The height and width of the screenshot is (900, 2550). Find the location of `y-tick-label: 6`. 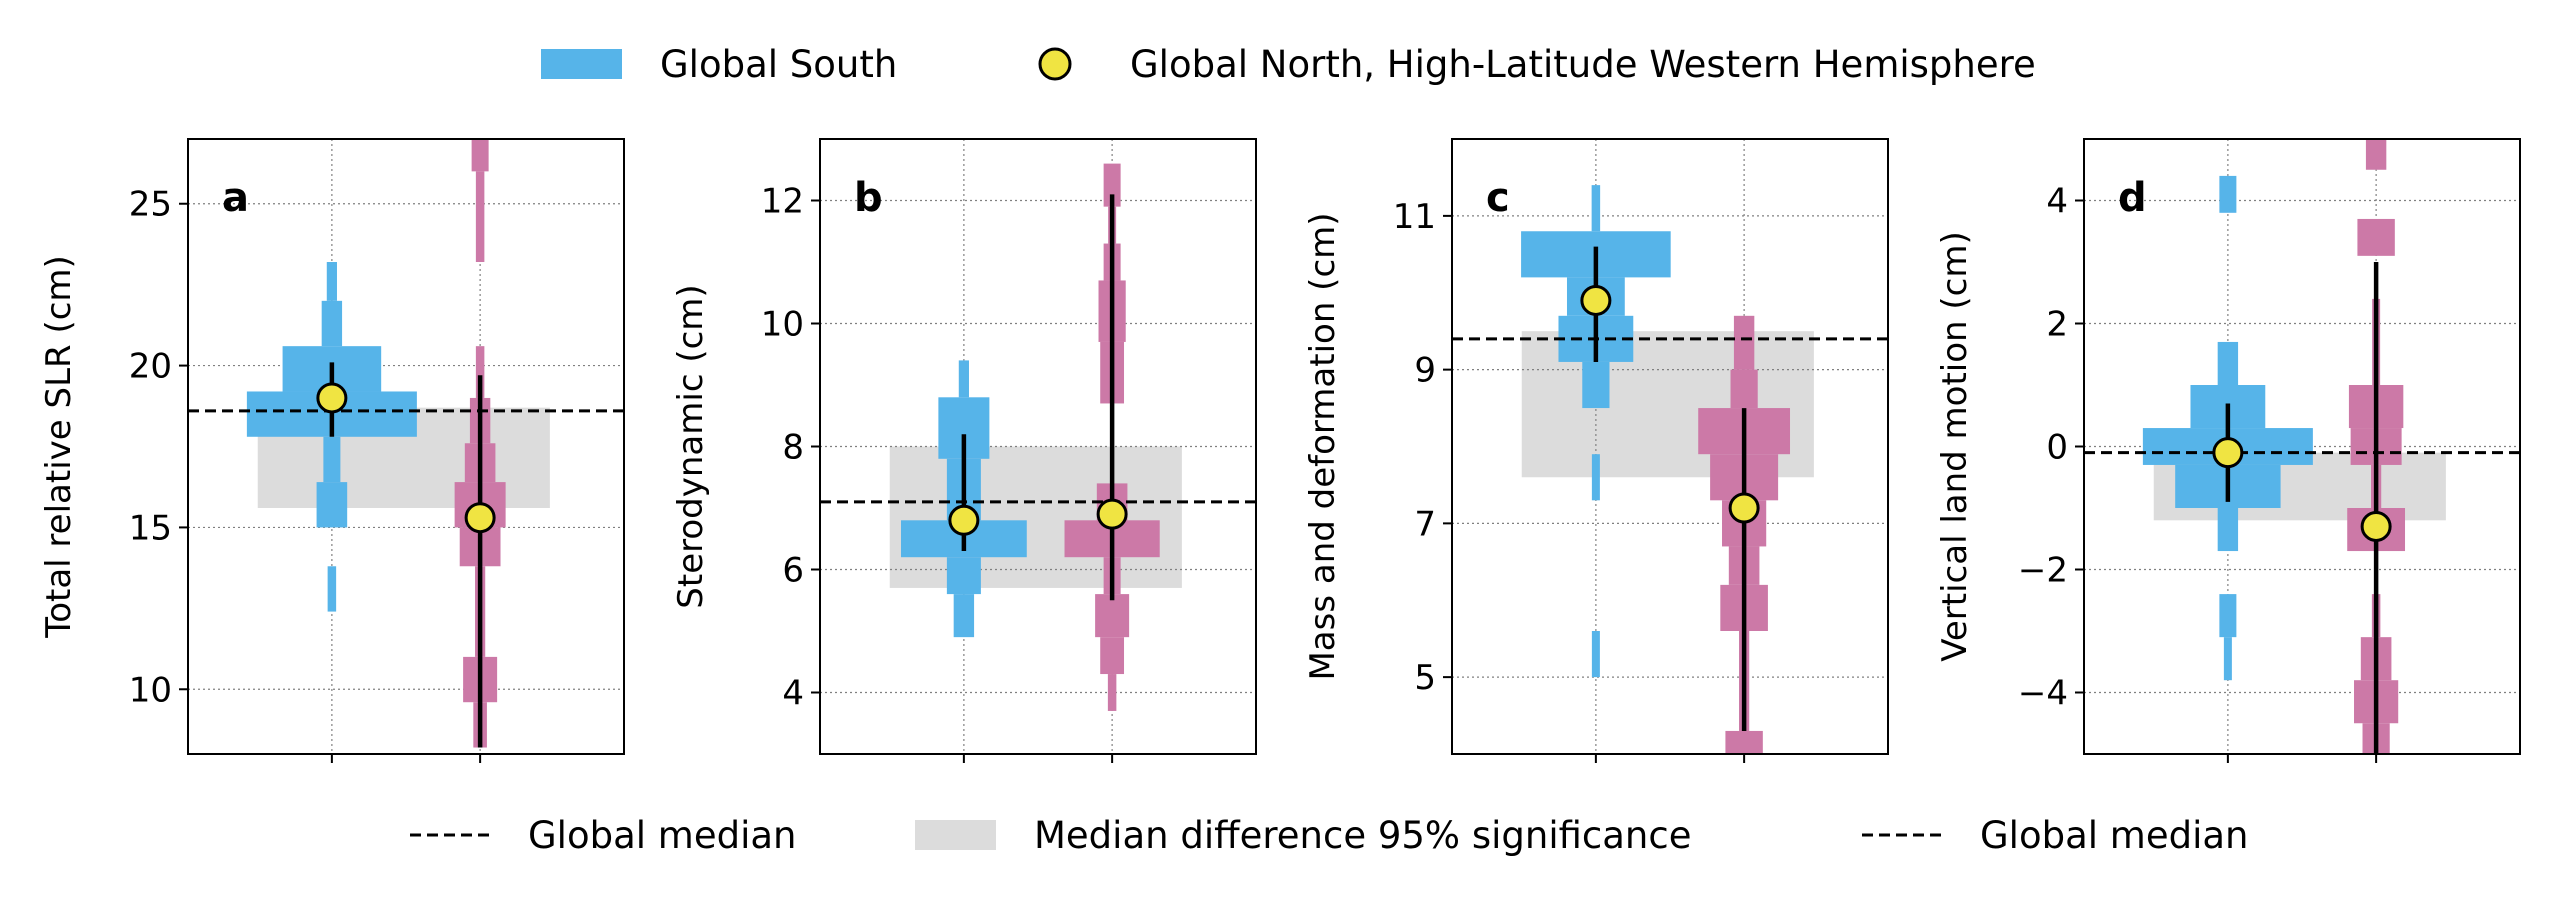

y-tick-label: 6 is located at coordinates (793, 571).